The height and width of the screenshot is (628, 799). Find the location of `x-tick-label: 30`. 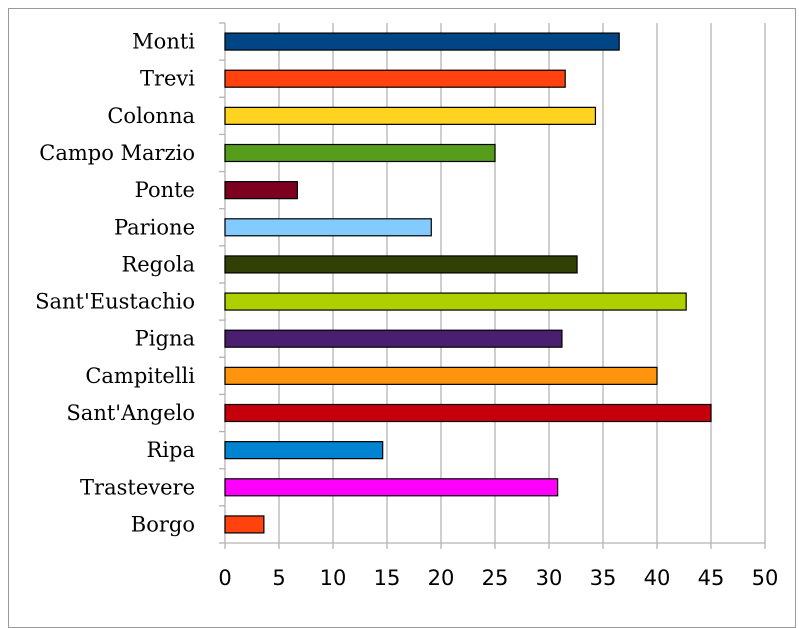

x-tick-label: 30 is located at coordinates (549, 578).